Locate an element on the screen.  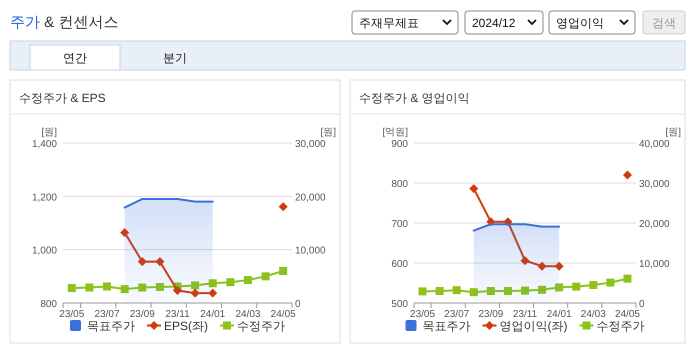
text: 검색 is located at coordinates (664, 23).